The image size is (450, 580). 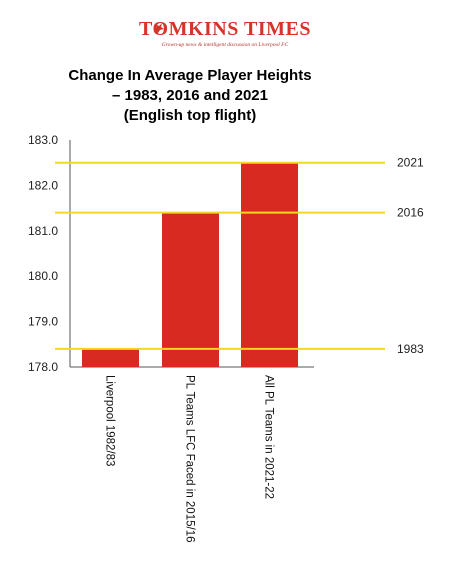 I want to click on brand-name: TOMKINS TIMES, so click(x=225, y=29).